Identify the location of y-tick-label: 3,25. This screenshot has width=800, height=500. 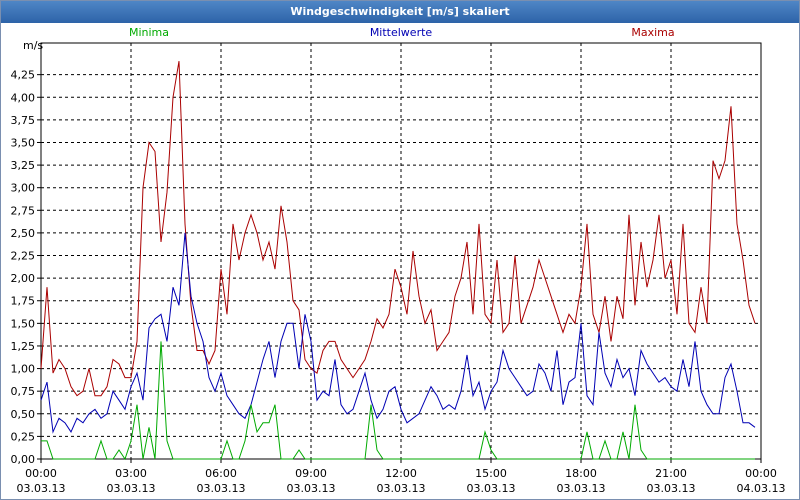
(23, 165).